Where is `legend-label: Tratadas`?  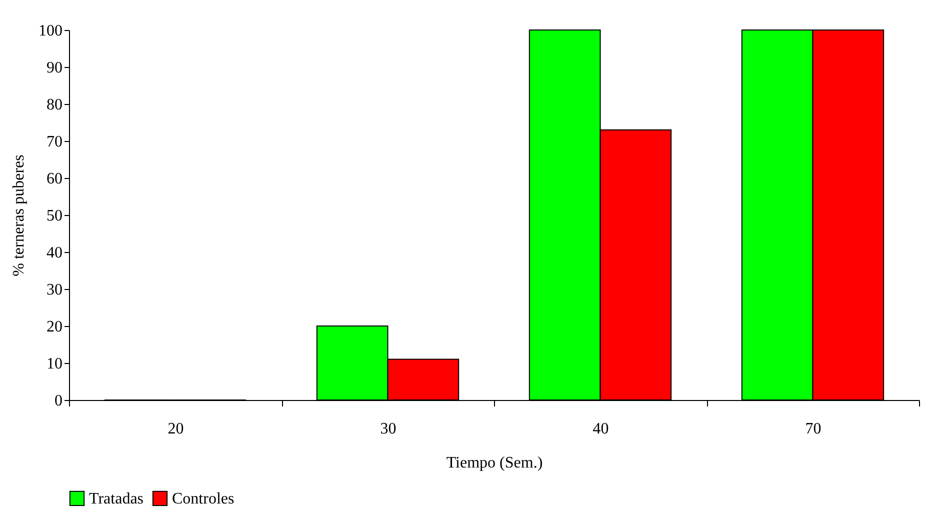
legend-label: Tratadas is located at coordinates (116, 499).